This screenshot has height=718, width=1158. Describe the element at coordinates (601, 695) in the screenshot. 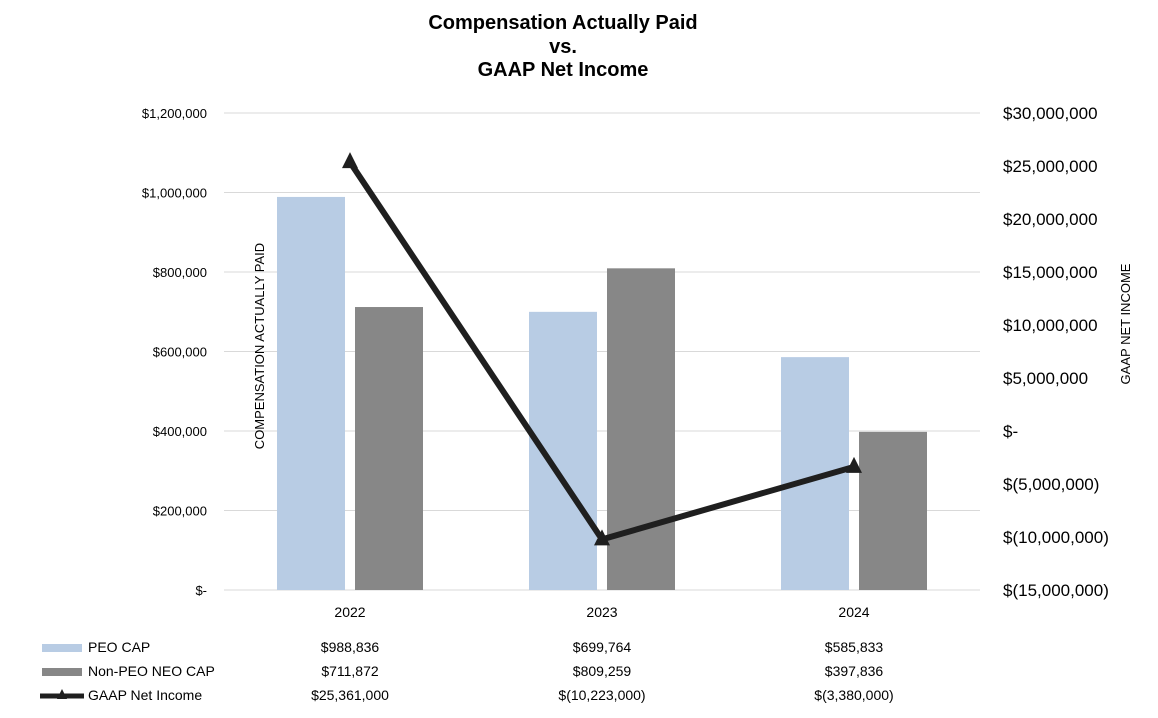

I see `table-value: $(10,223,000)` at that location.